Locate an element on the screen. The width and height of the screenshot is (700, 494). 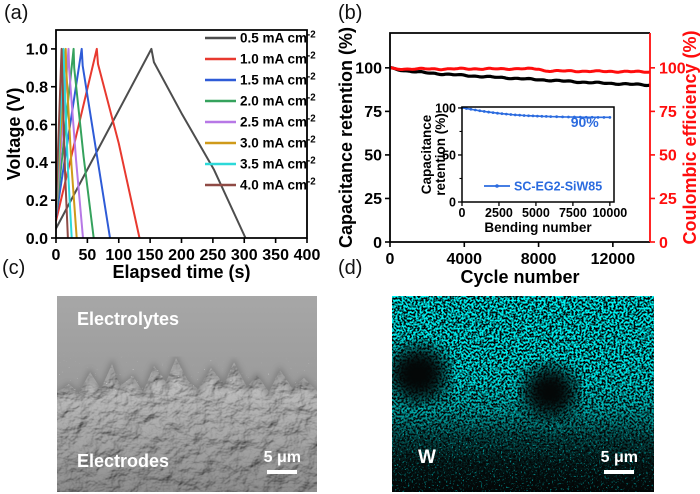
legend-label: 1.0 mA cm-2 is located at coordinates (278, 58).